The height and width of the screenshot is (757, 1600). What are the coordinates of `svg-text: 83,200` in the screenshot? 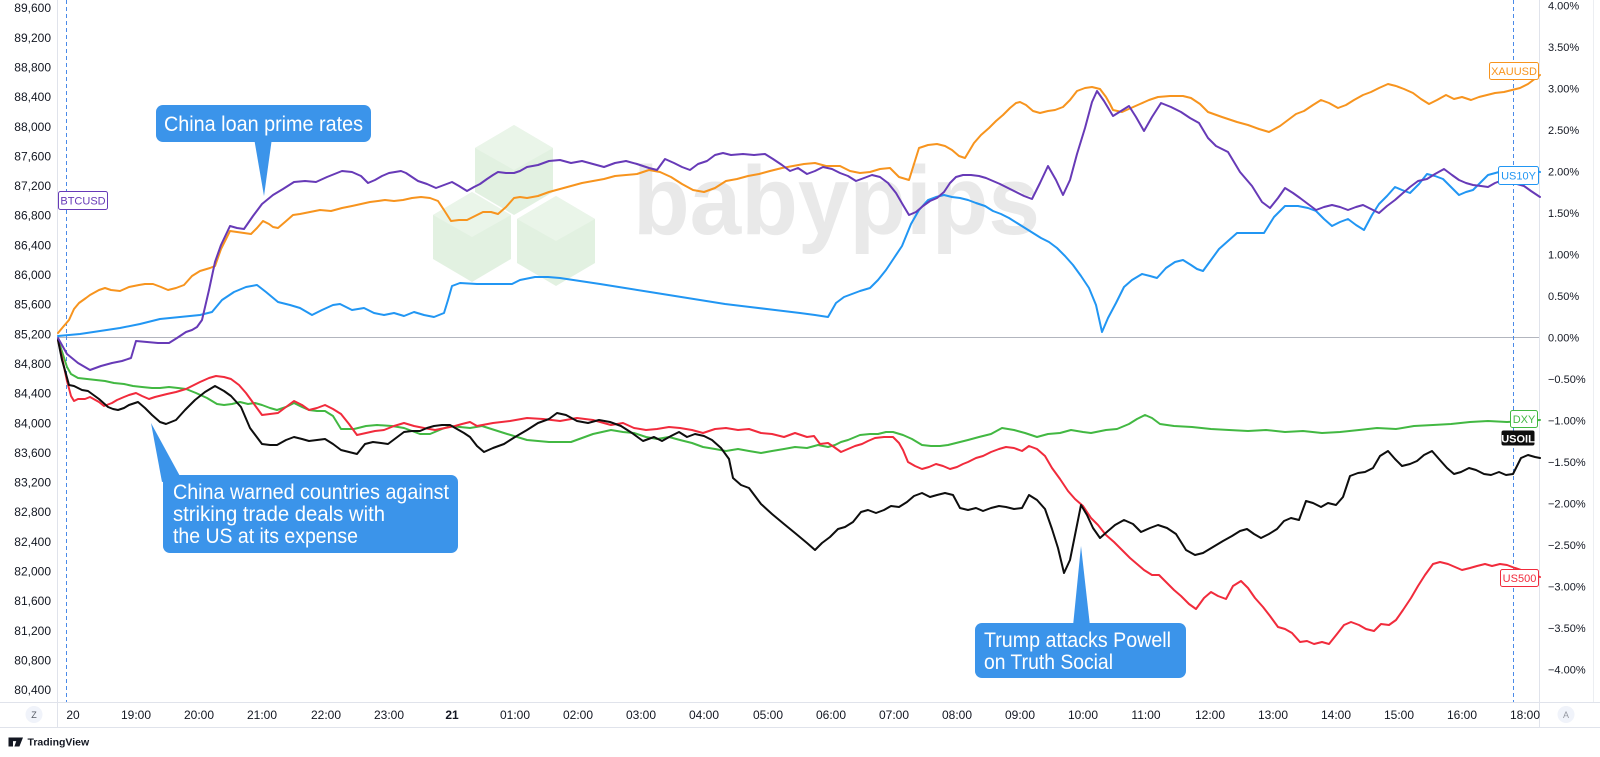 It's located at (32, 483).